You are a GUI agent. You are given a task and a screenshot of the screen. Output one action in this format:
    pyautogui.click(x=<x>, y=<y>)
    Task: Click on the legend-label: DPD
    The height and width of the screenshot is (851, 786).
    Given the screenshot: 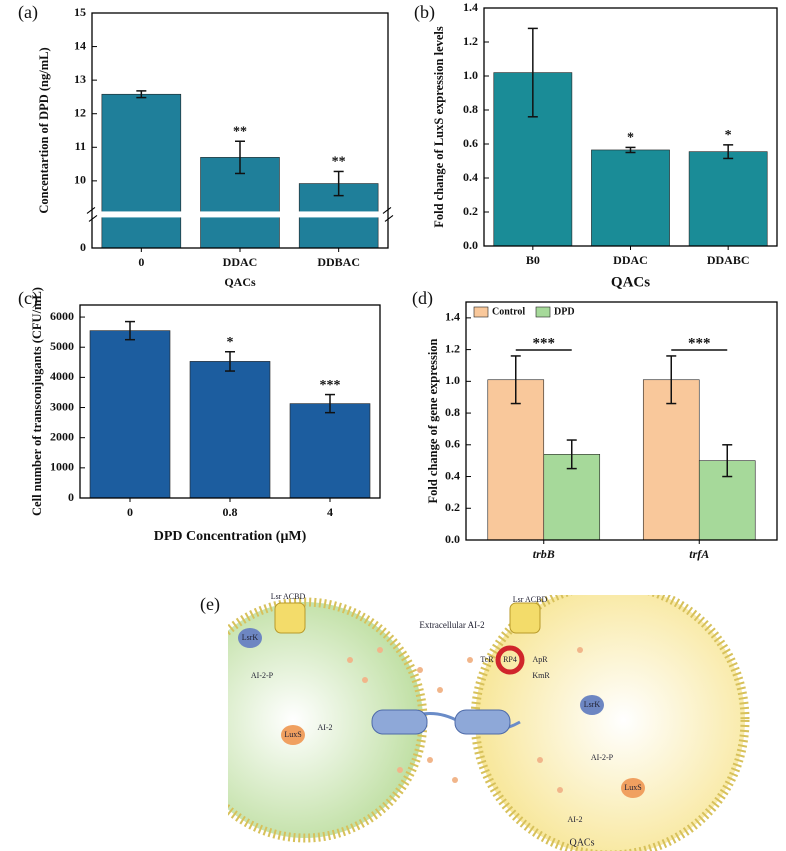 What is the action you would take?
    pyautogui.click(x=564, y=311)
    